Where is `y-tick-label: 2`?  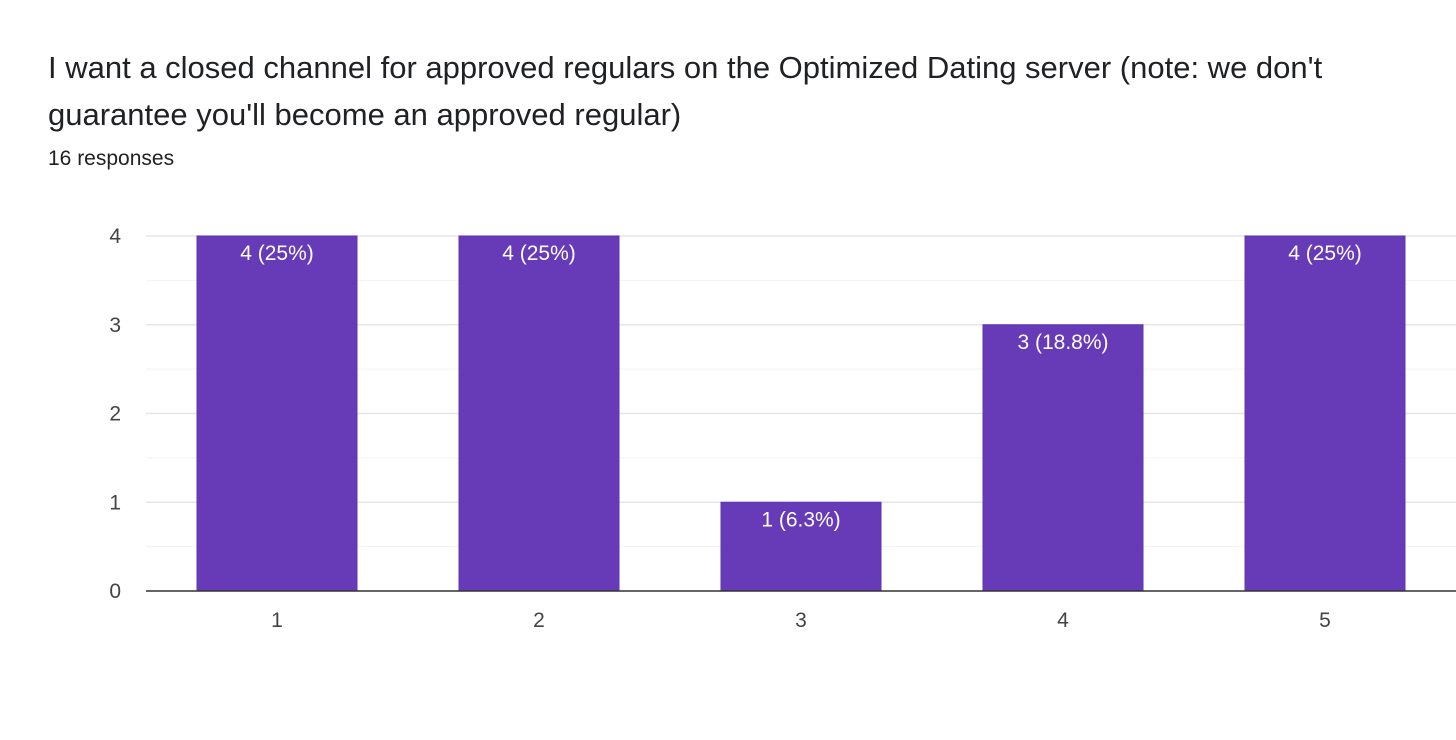
y-tick-label: 2 is located at coordinates (115, 414).